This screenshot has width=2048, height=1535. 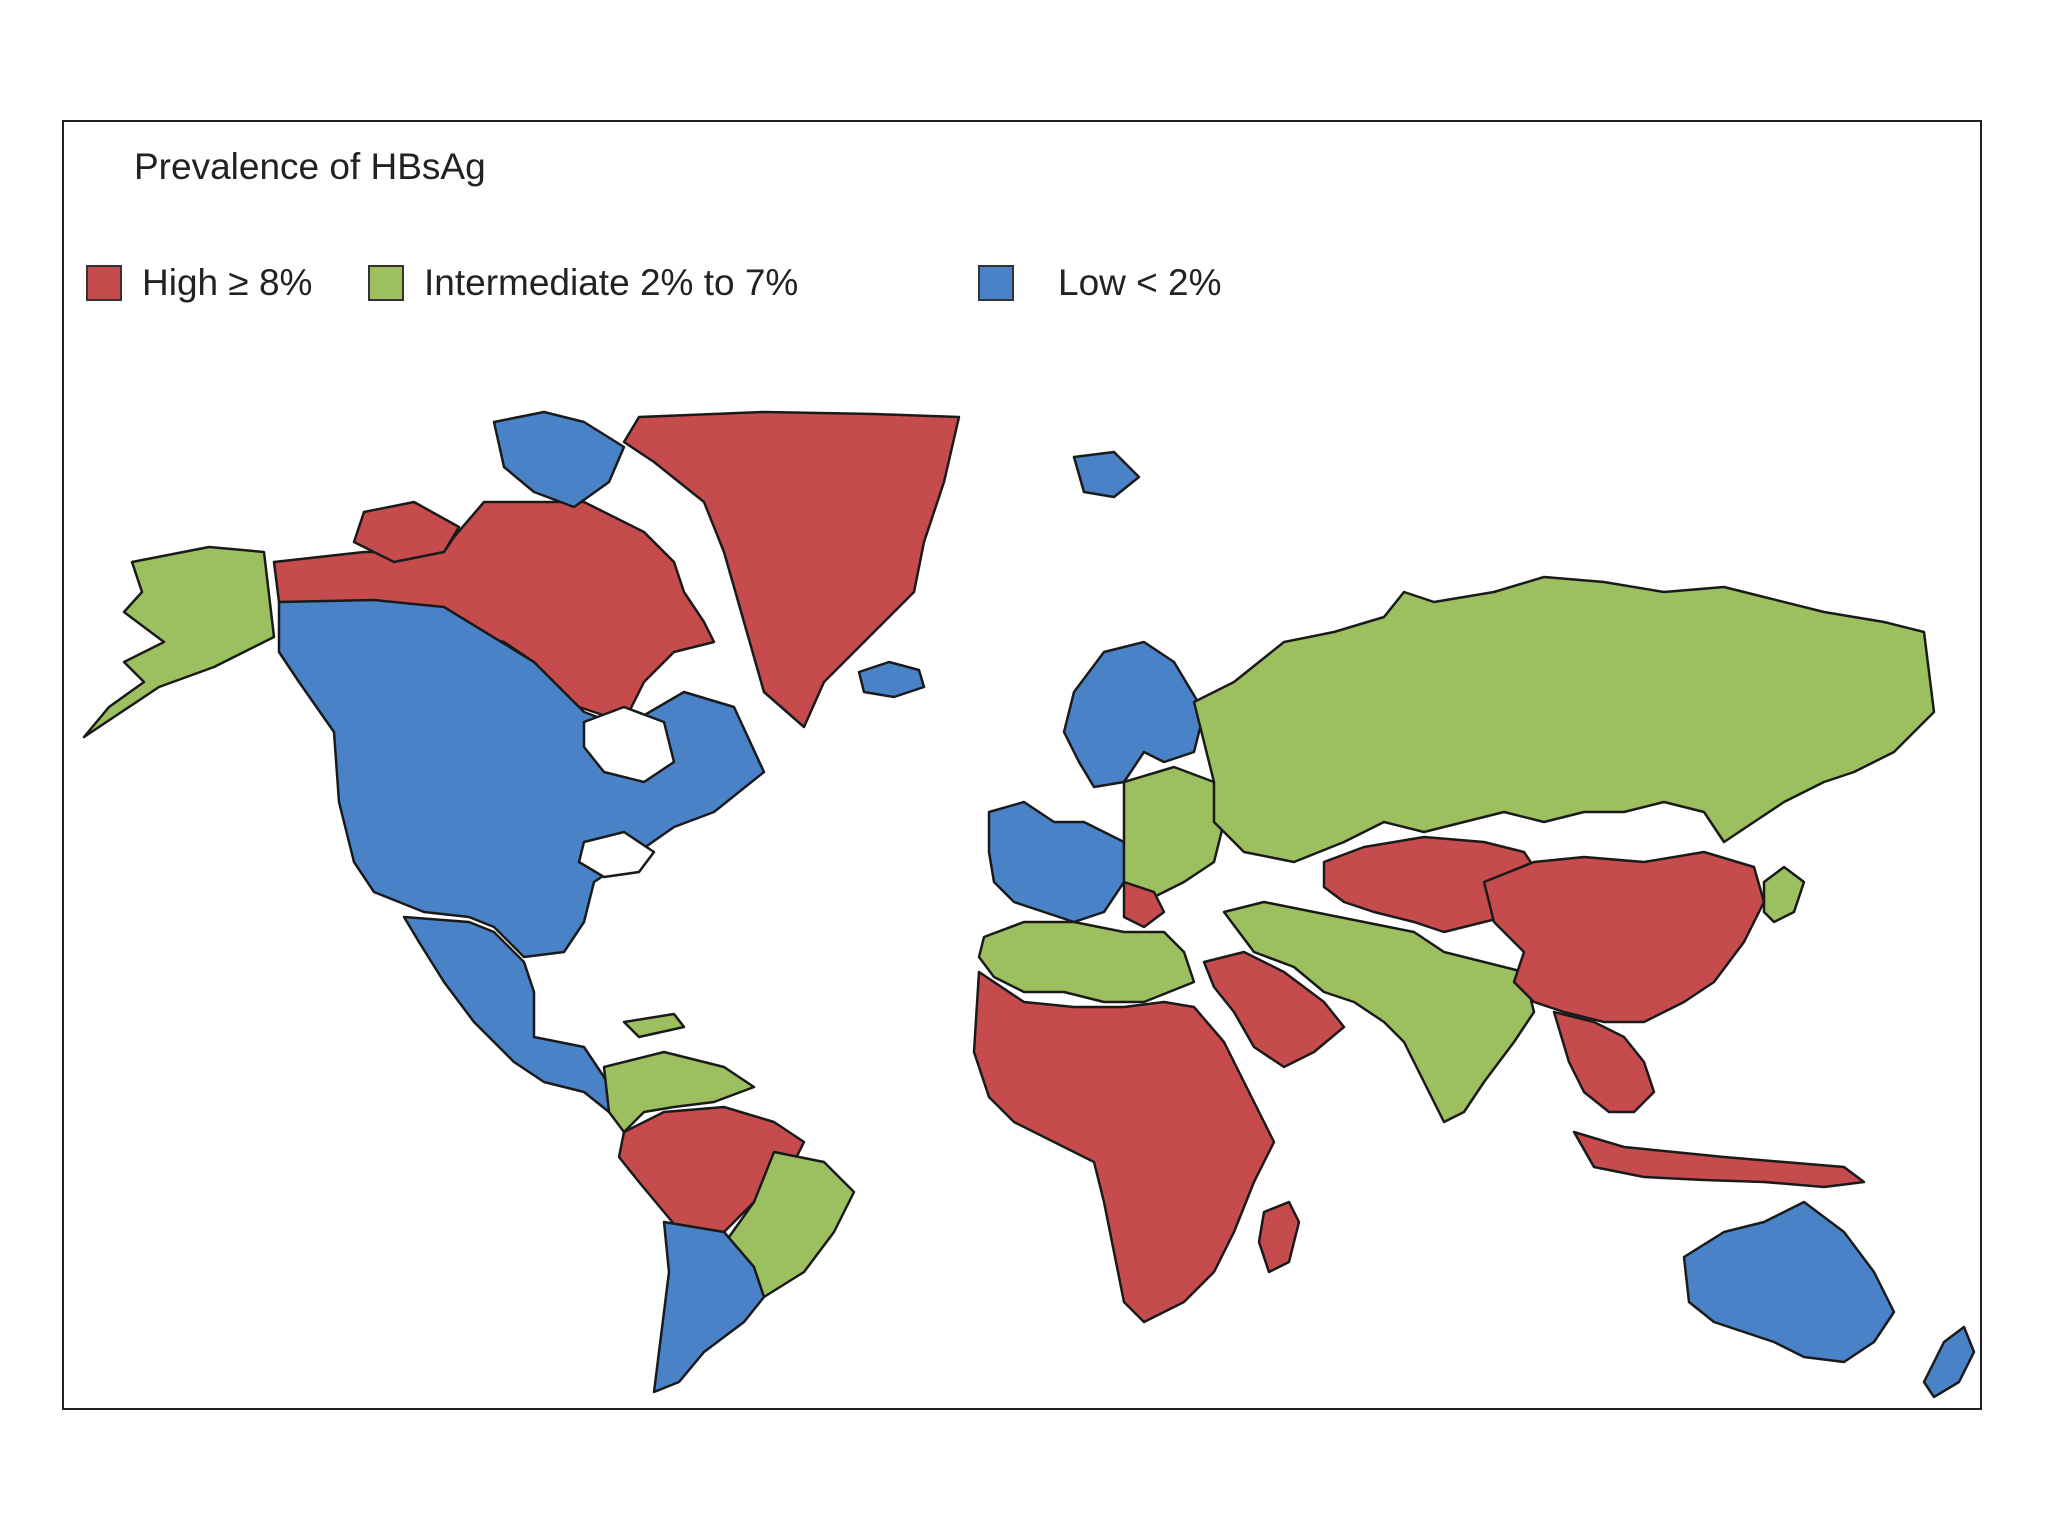 I want to click on region-western-europe, so click(x=1056, y=862).